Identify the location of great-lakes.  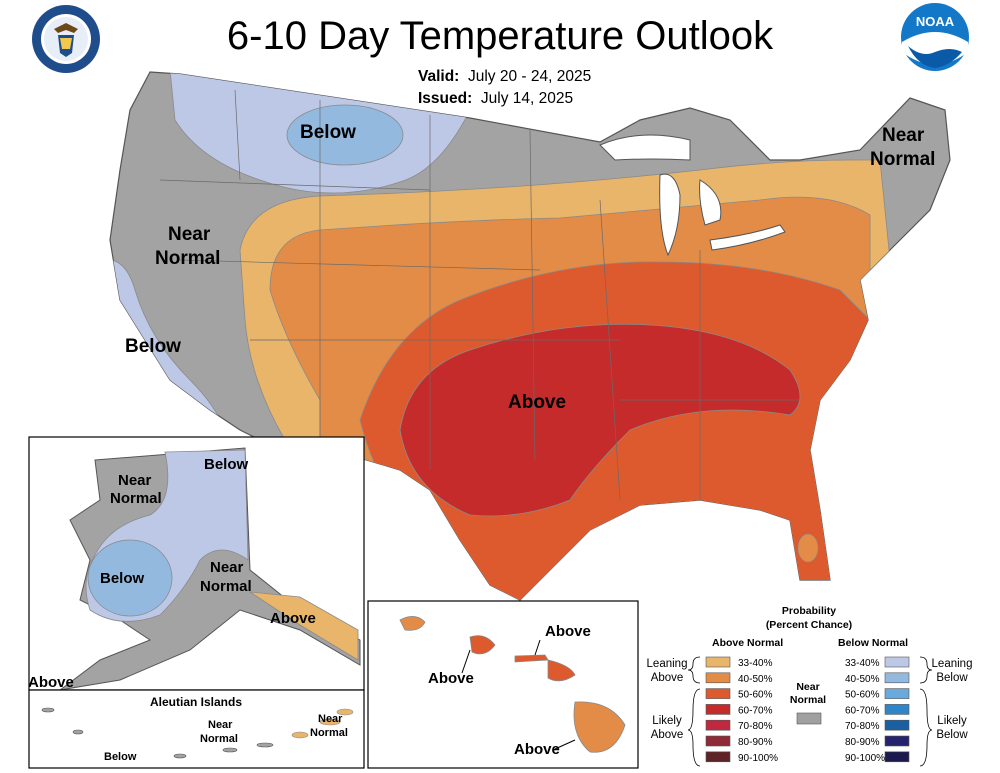
(692, 195).